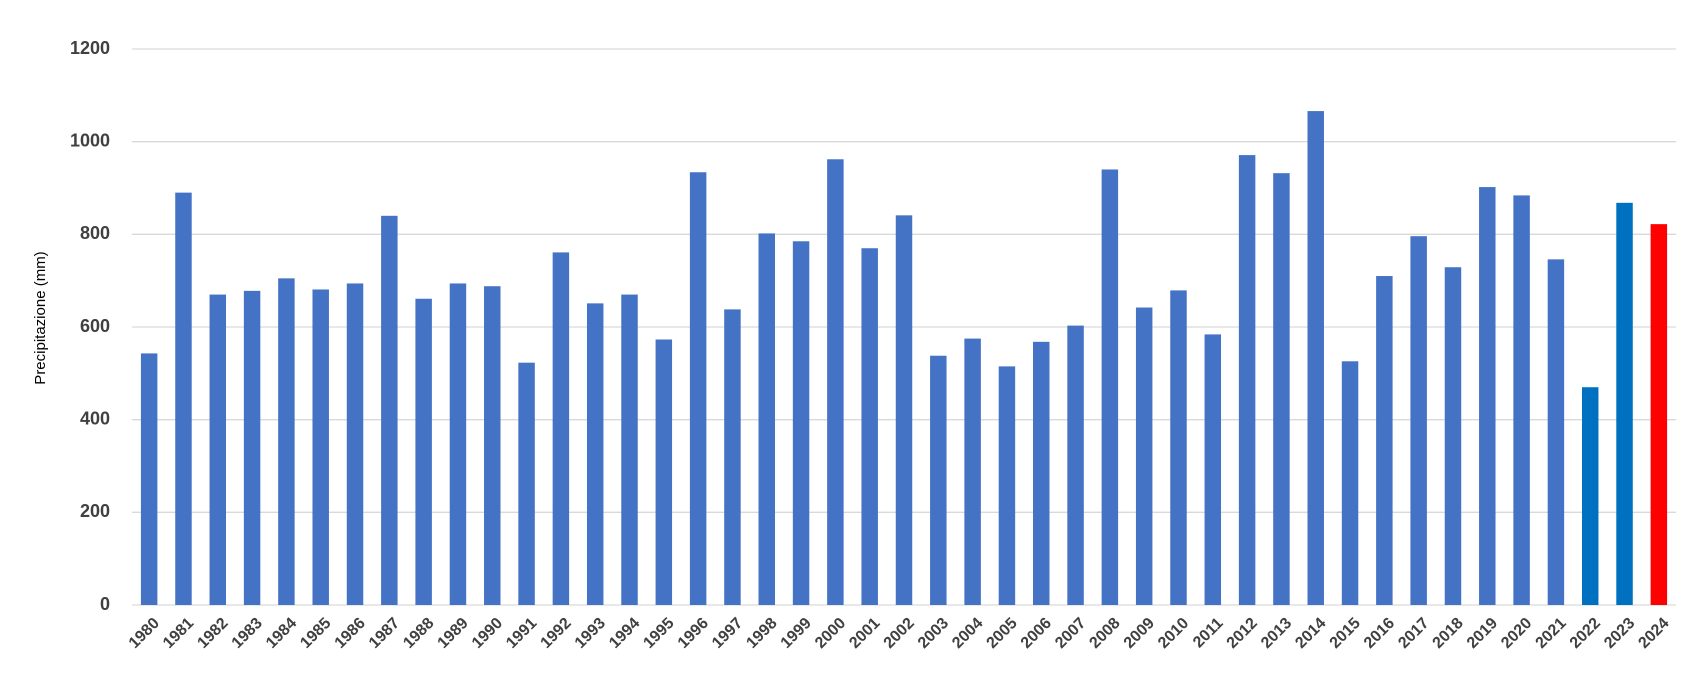  Describe the element at coordinates (658, 633) in the screenshot. I see `x-tick-label: 1995` at that location.